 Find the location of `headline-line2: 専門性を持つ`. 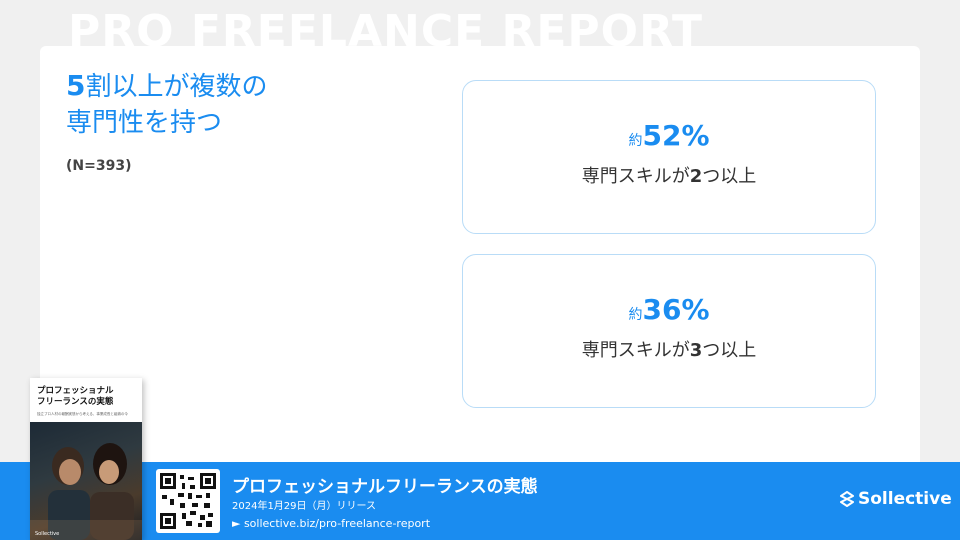

headline-line2: 専門性を持つ is located at coordinates (144, 123).